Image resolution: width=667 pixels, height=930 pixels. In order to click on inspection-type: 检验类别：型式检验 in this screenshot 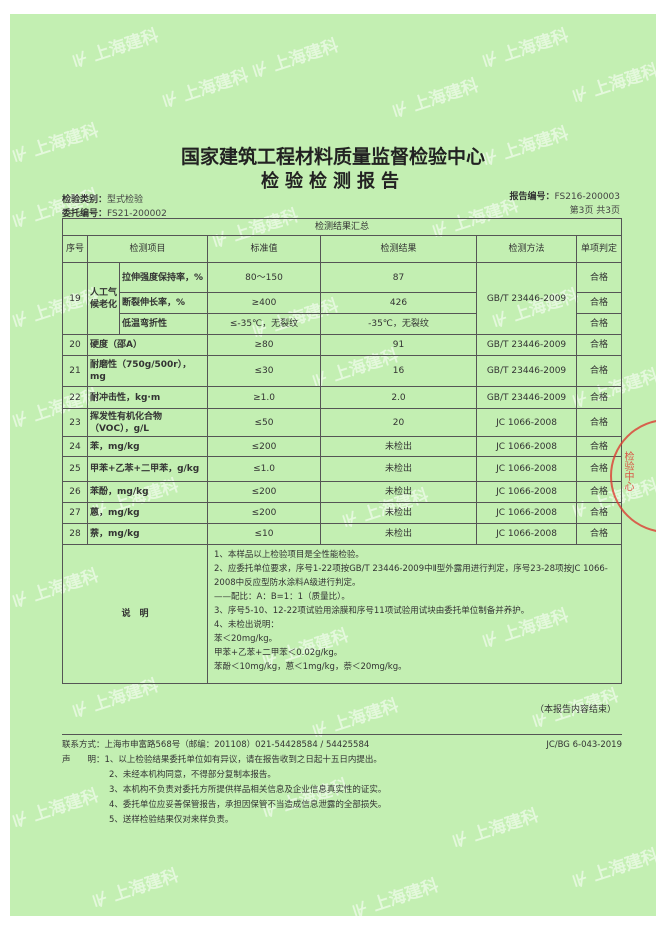, I will do `click(103, 200)`.